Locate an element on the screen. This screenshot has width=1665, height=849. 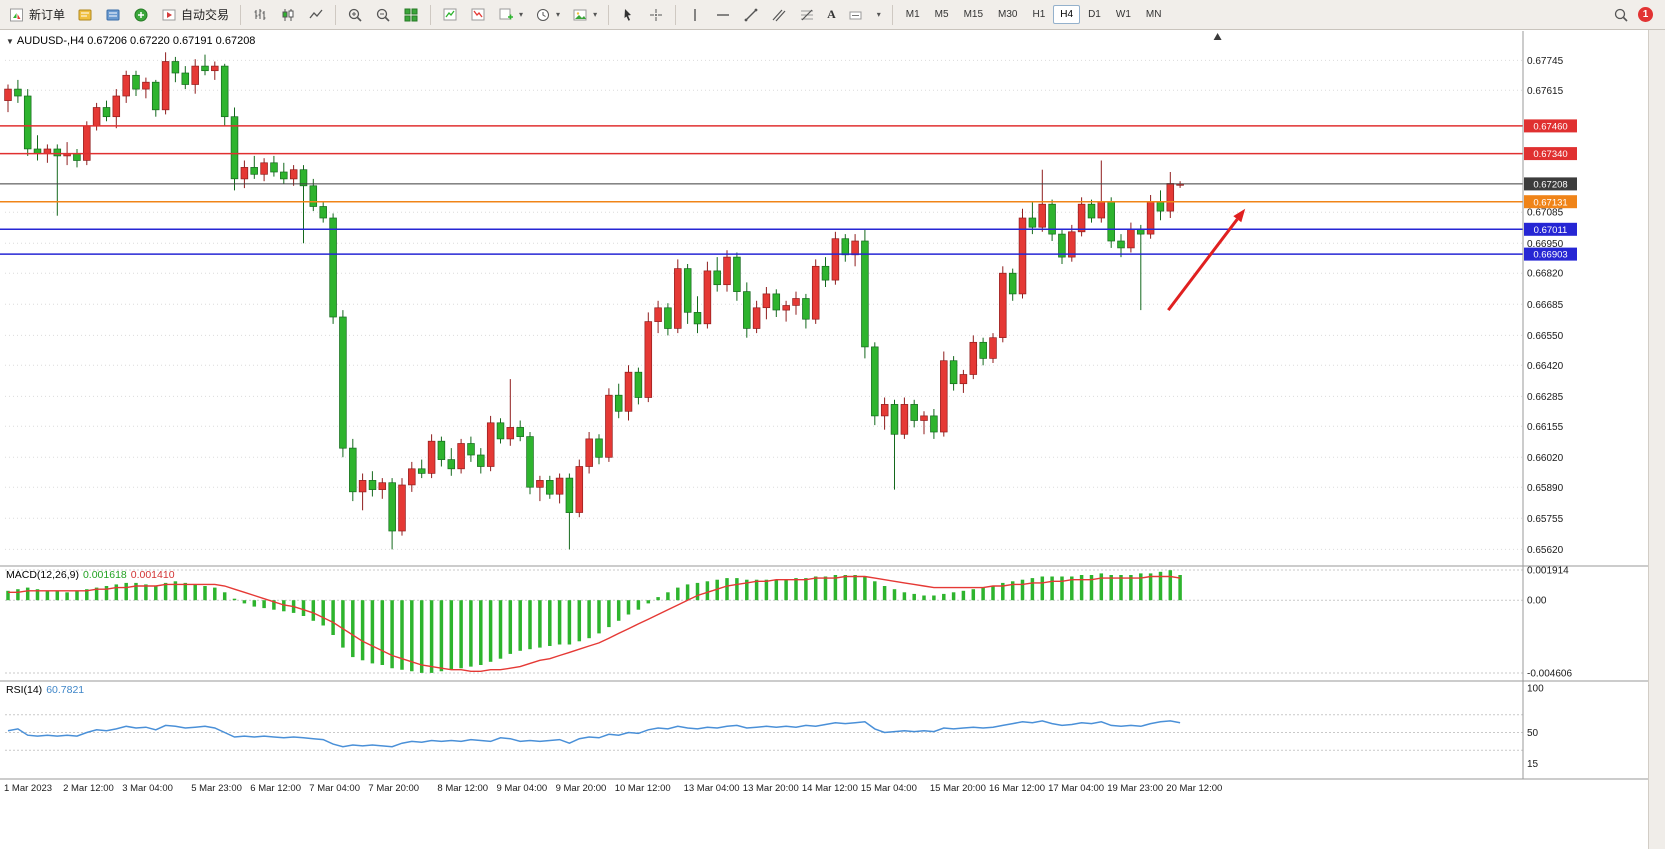
svg-text: 0.67011 is located at coordinates (1551, 230).